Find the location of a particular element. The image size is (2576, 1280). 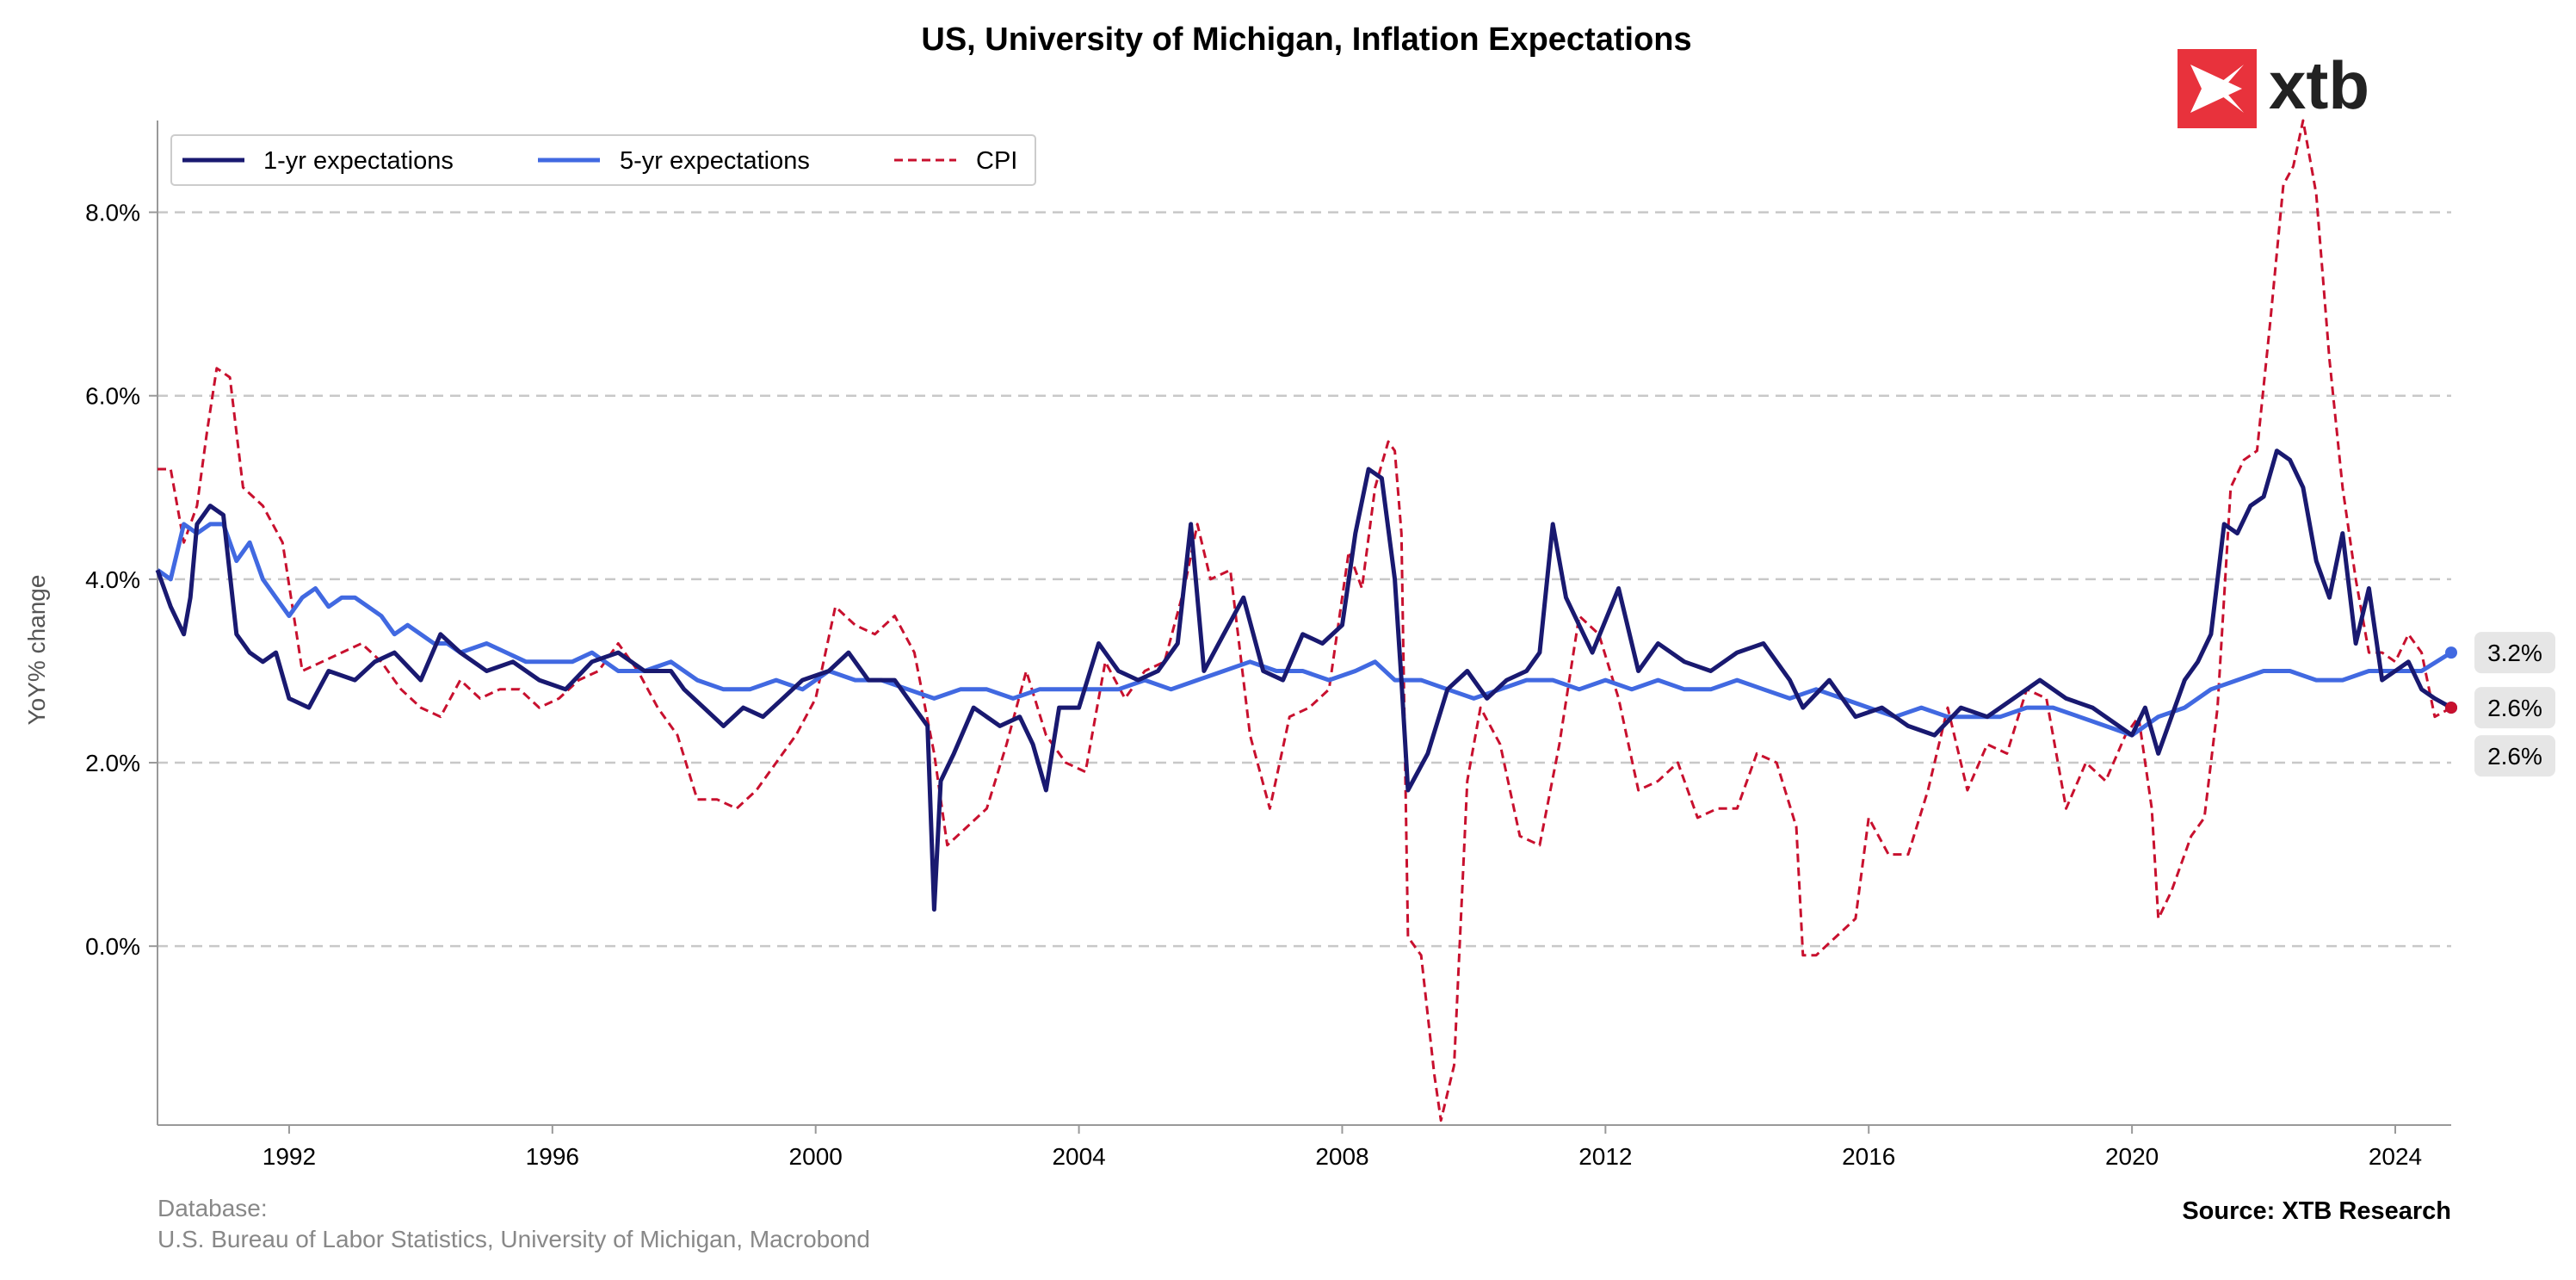

y-tick-label: 8.0% is located at coordinates (112, 213).